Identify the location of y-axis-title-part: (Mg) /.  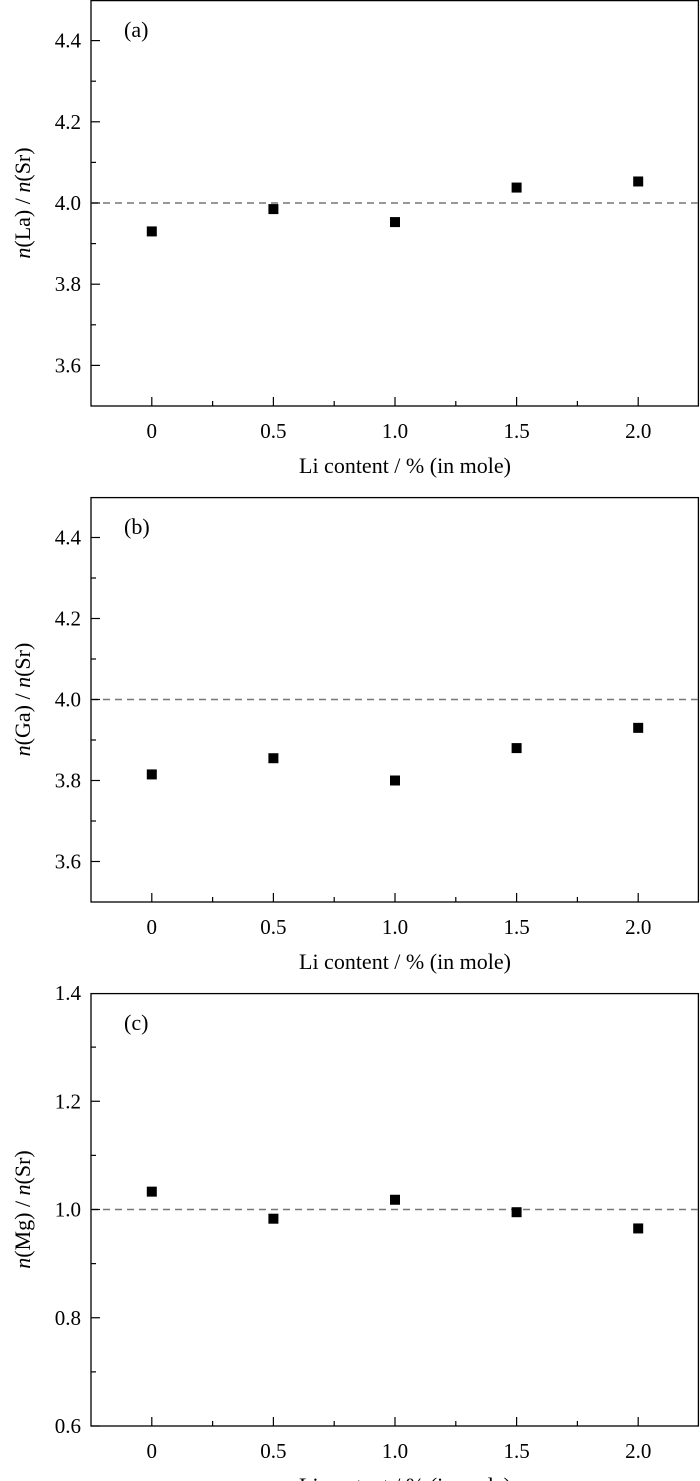
(22, 1226).